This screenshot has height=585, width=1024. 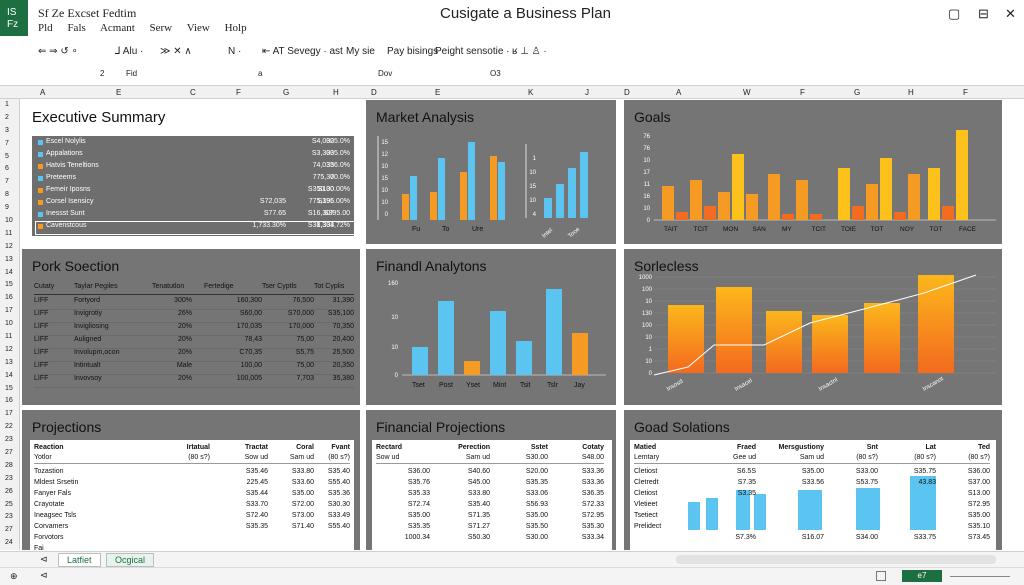 What do you see at coordinates (9, 543) in the screenshot?
I see `row-header: 24` at bounding box center [9, 543].